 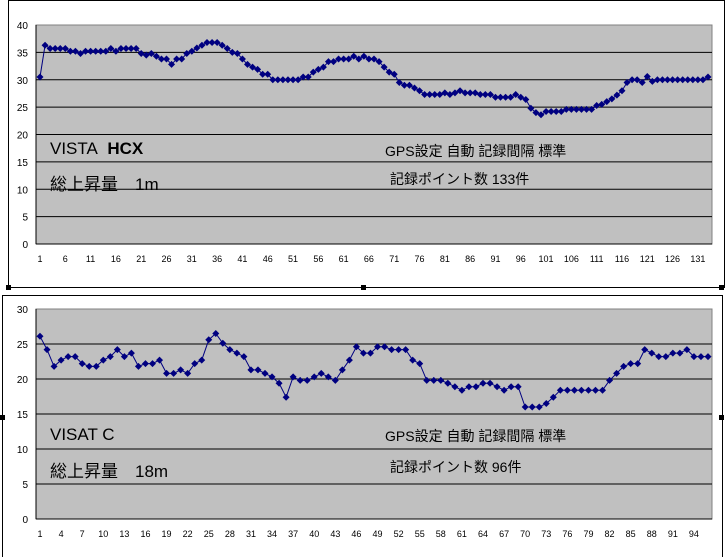 I want to click on x-tick-label: 40, so click(x=314, y=534).